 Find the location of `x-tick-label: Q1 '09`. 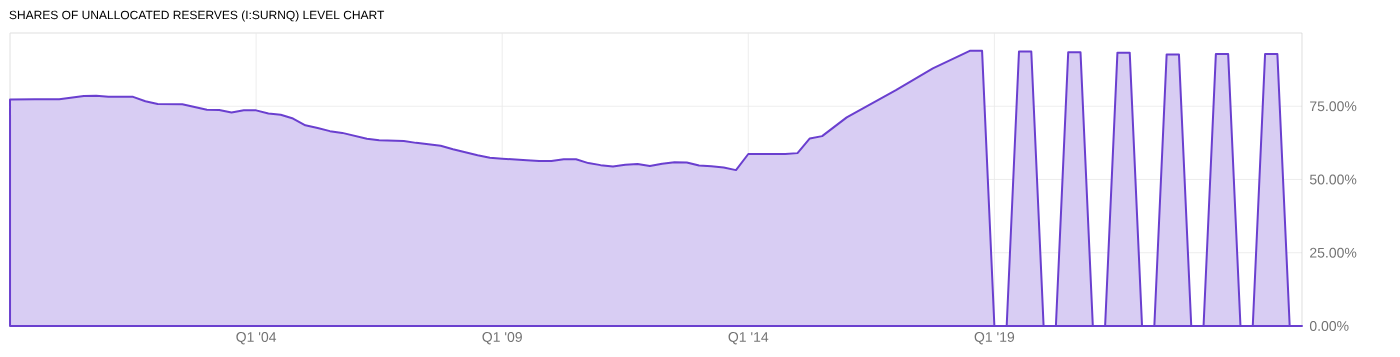

x-tick-label: Q1 '09 is located at coordinates (502, 338).